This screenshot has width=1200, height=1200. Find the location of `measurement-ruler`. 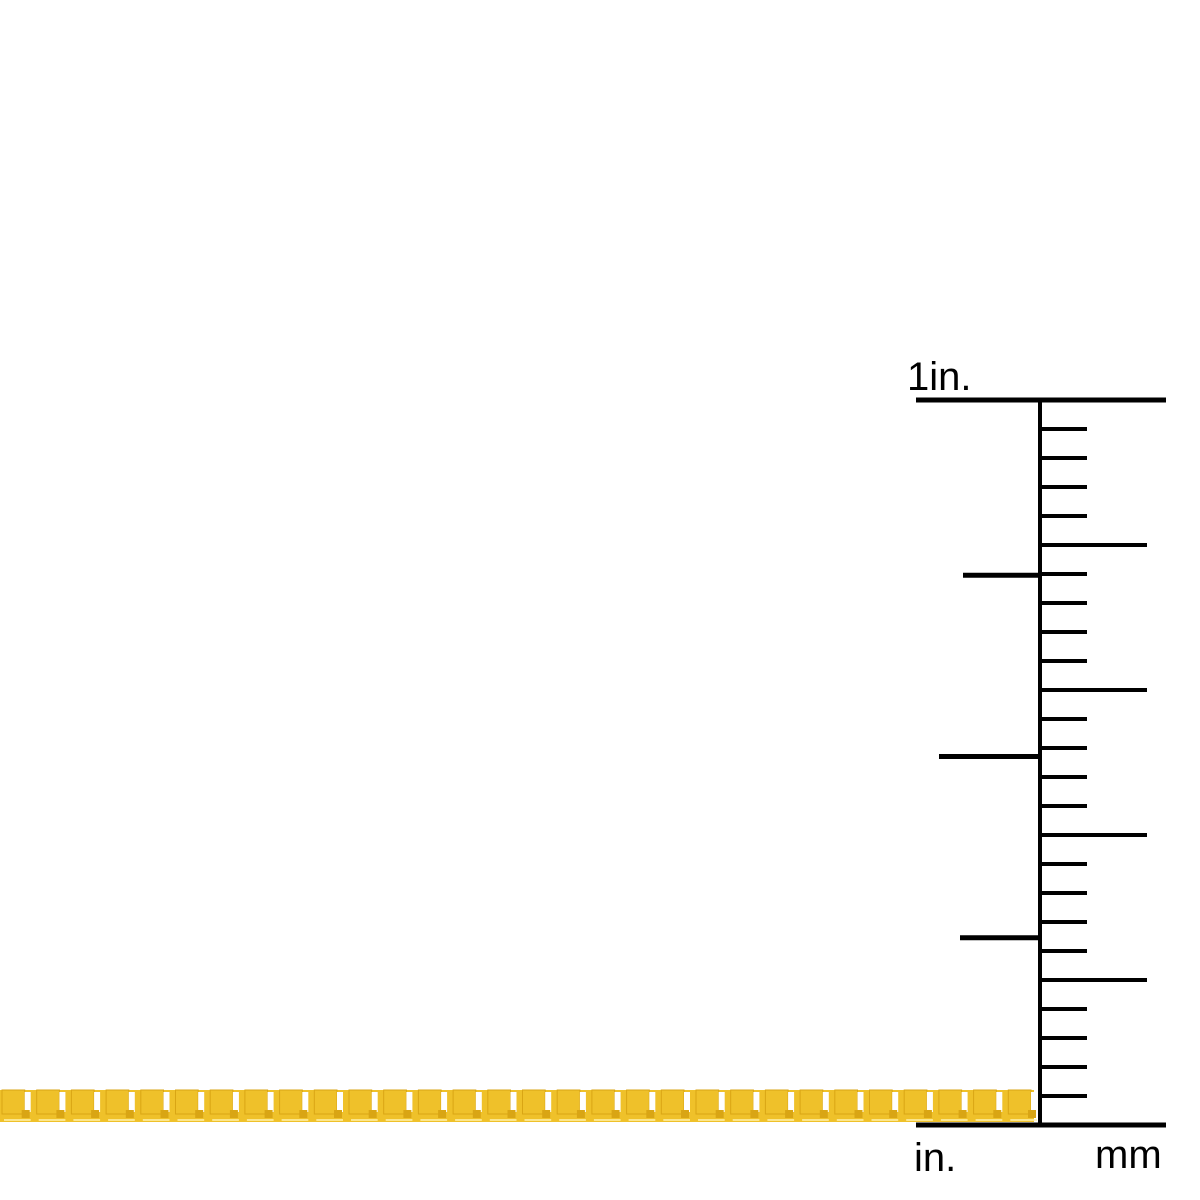

measurement-ruler is located at coordinates (1041, 762).